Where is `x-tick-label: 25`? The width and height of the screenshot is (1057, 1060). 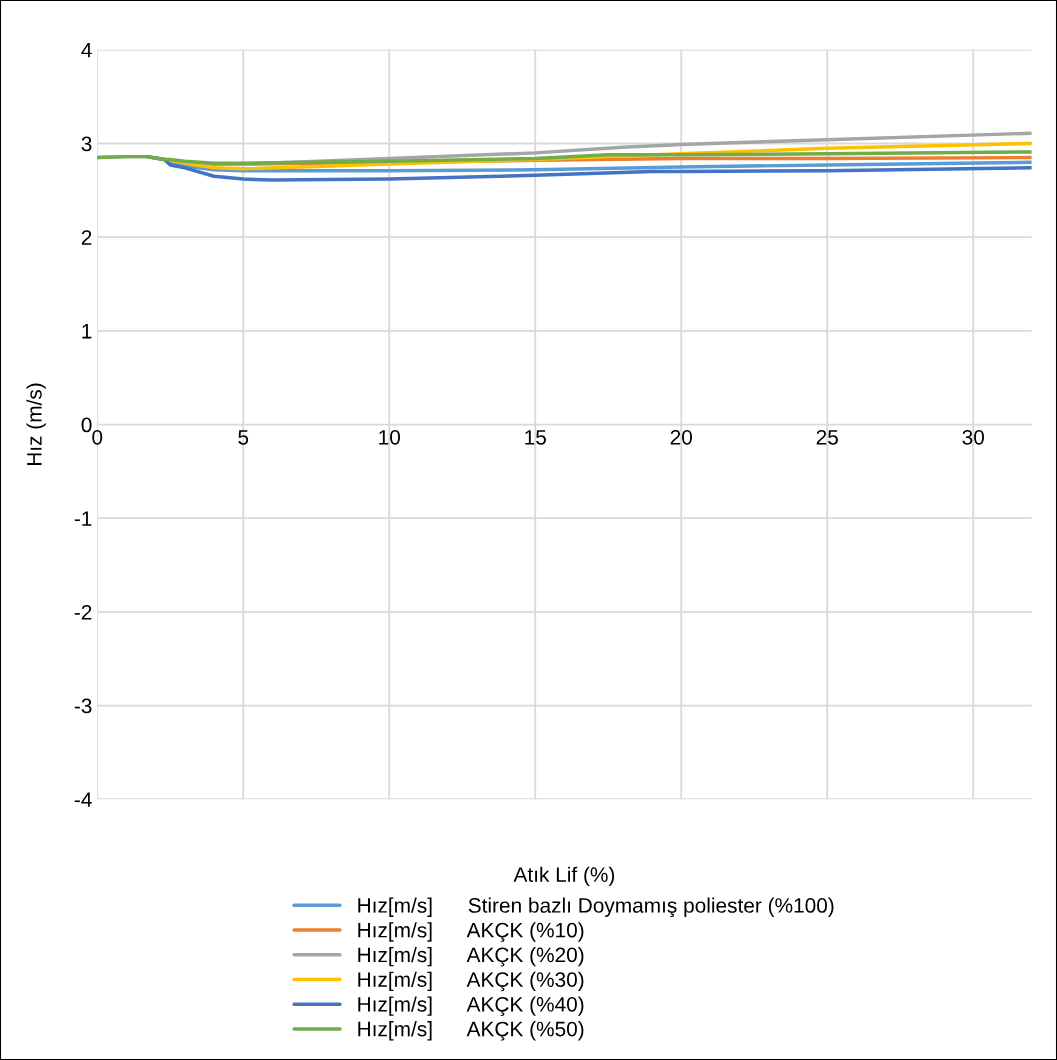 x-tick-label: 25 is located at coordinates (827, 437).